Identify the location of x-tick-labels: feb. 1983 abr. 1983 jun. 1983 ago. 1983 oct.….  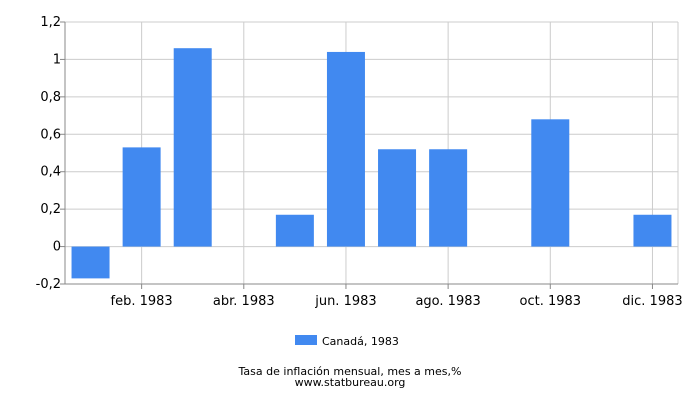
(397, 301).